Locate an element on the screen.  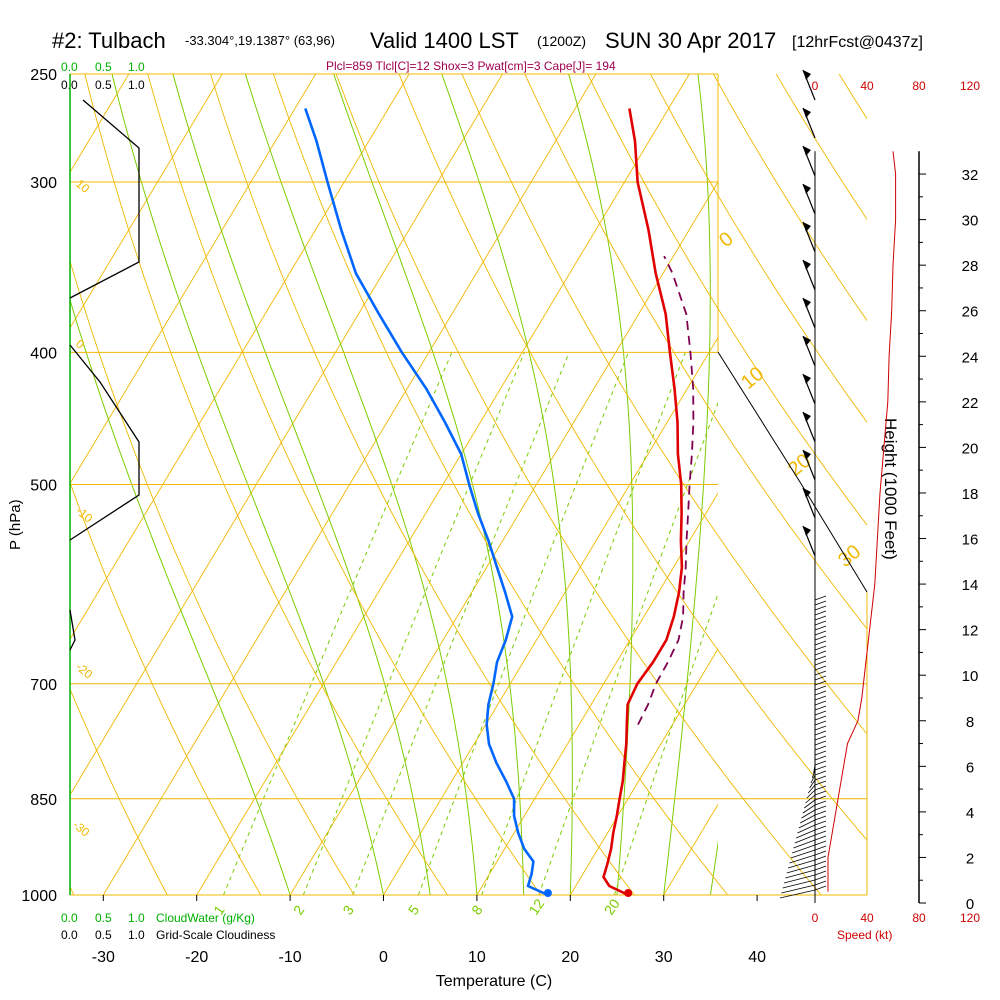
surface-dewpoint-marker is located at coordinates (547, 893).